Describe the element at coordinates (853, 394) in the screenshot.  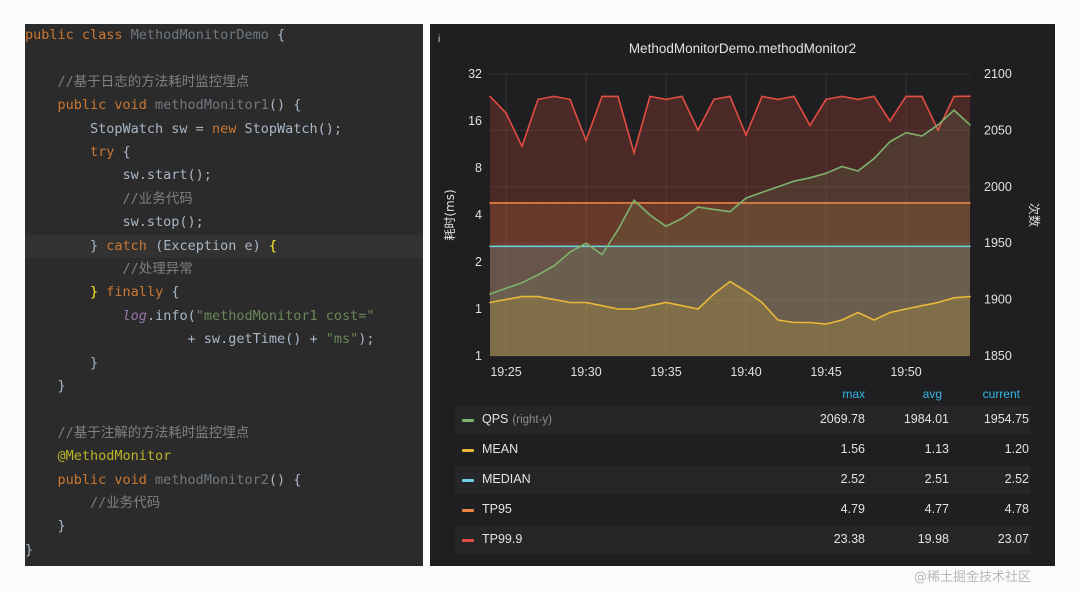
I see `legend-header-max: max` at that location.